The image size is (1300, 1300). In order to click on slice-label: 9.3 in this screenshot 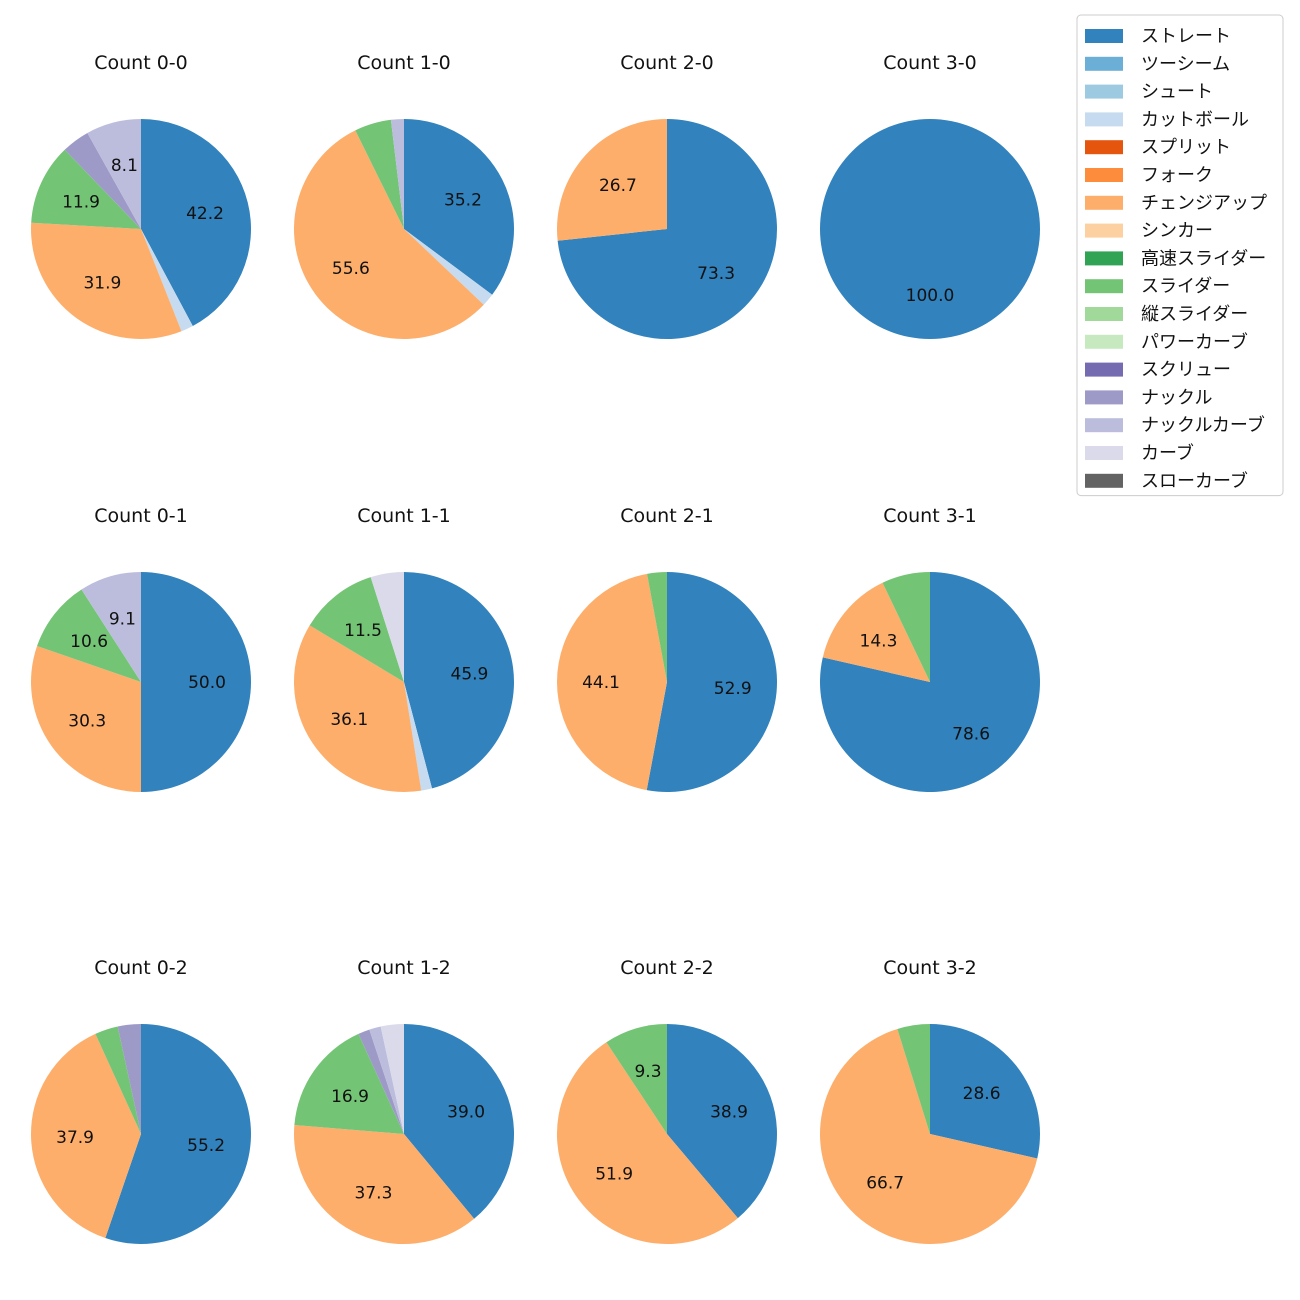, I will do `click(647, 1072)`.